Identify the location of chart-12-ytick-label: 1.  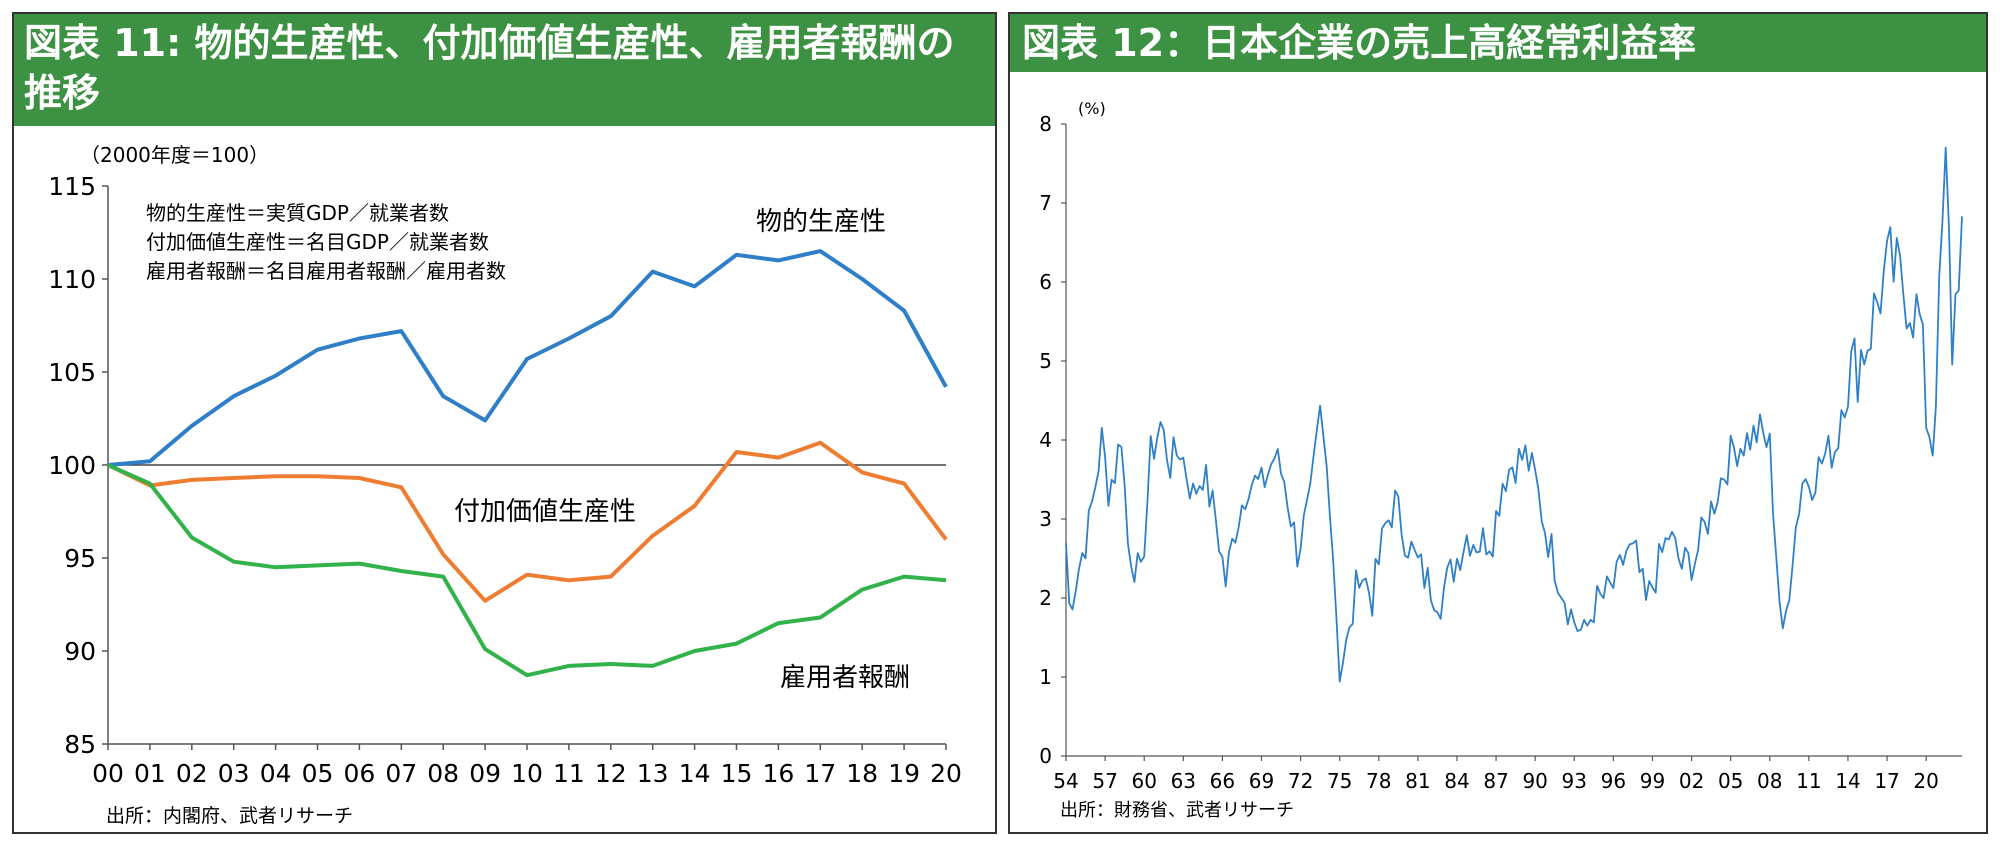
(1045, 677).